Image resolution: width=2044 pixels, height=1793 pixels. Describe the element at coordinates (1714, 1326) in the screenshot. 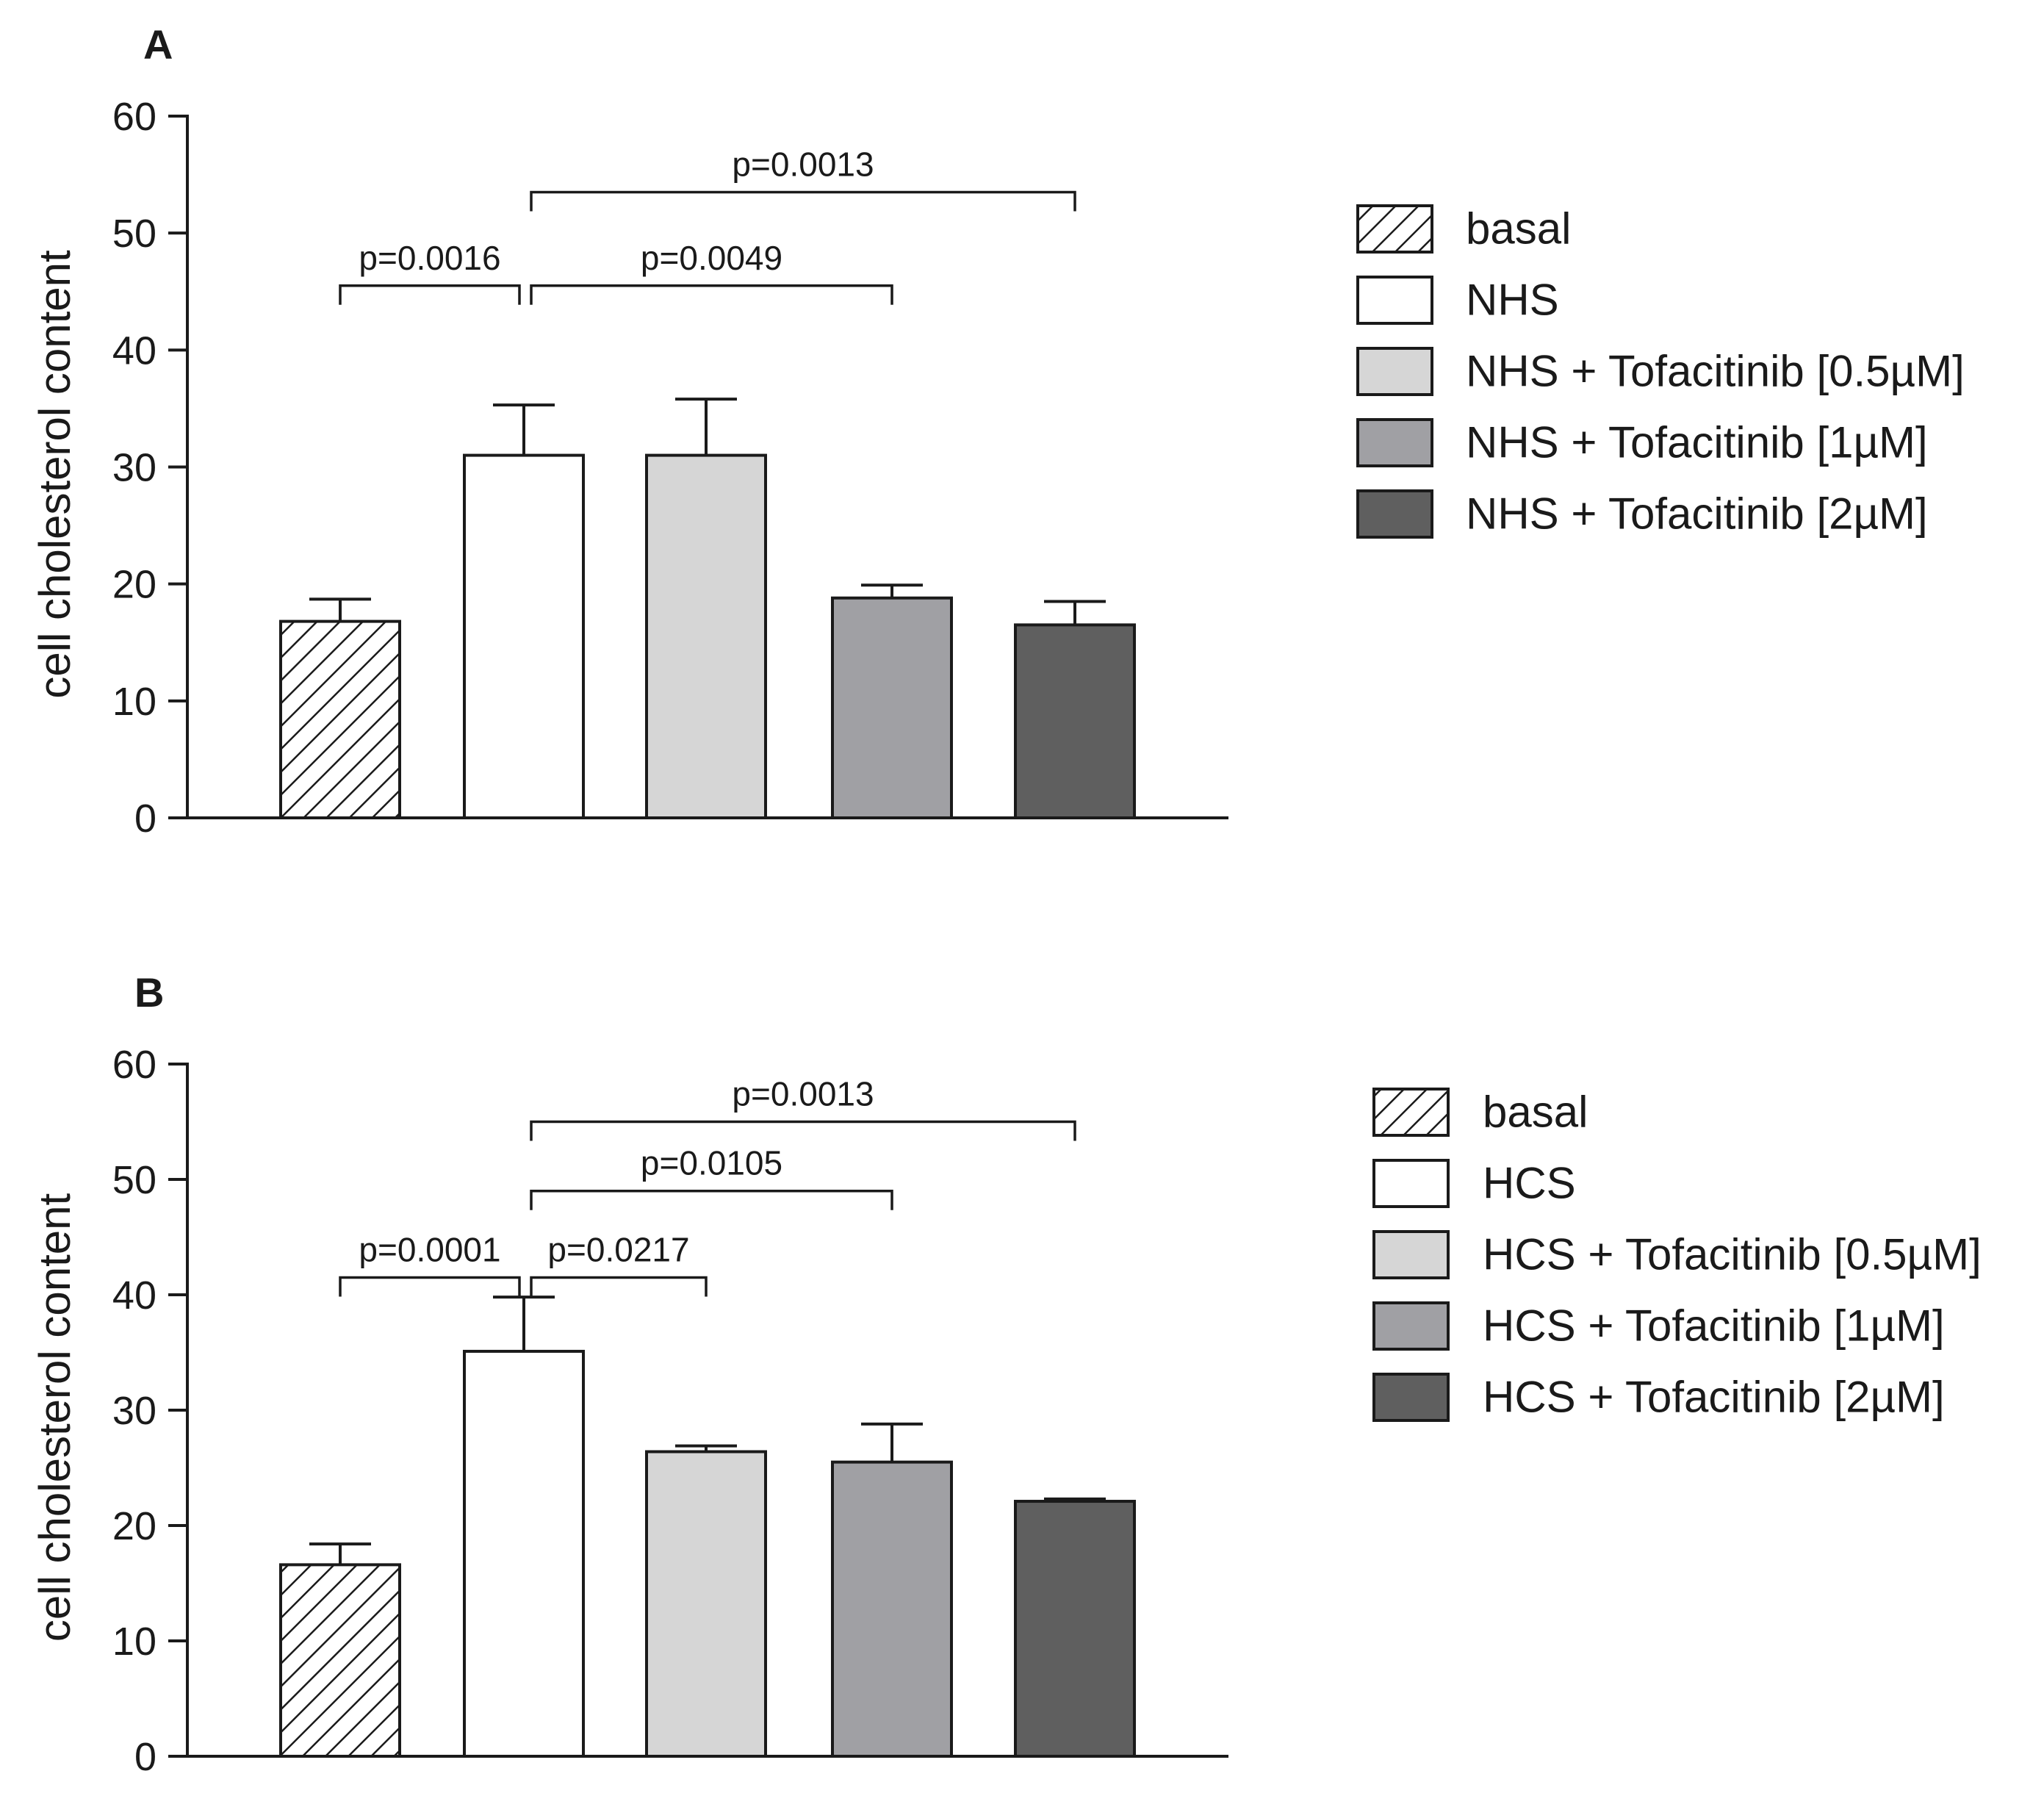

I see `legend-label: HCS + Tofacitinib [1µM]` at that location.